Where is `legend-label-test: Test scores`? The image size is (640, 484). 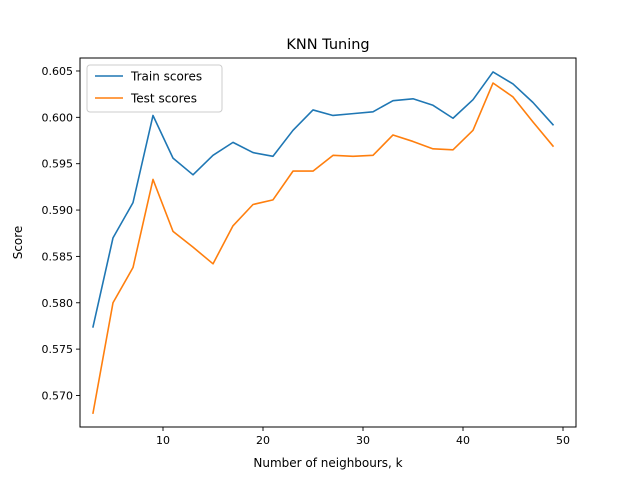
legend-label-test: Test scores is located at coordinates (163, 99).